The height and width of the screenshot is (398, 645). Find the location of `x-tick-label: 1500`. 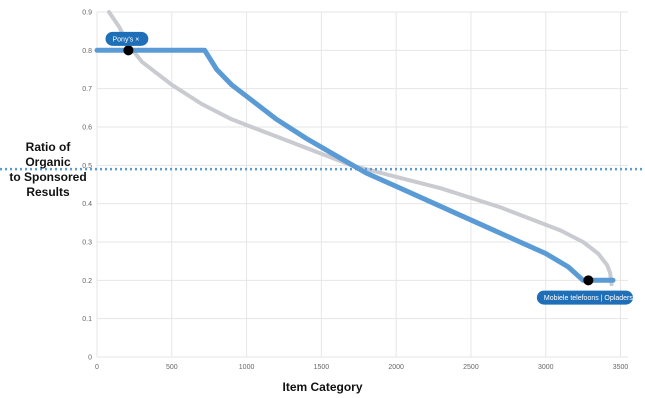

x-tick-label: 1500 is located at coordinates (322, 367).